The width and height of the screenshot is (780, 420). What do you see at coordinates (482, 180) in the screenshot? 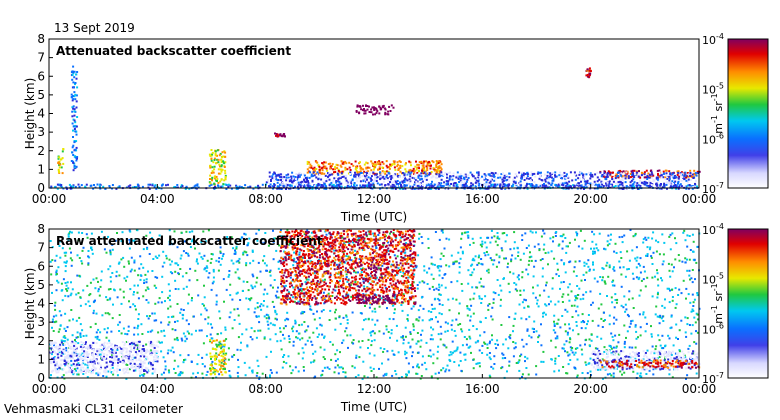
I see `heatmap-feature-noise-floor` at bounding box center [482, 180].